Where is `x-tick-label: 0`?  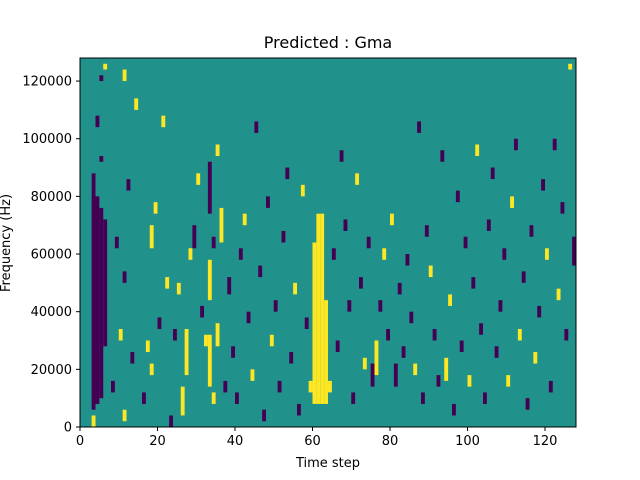
x-tick-label: 0 is located at coordinates (80, 441).